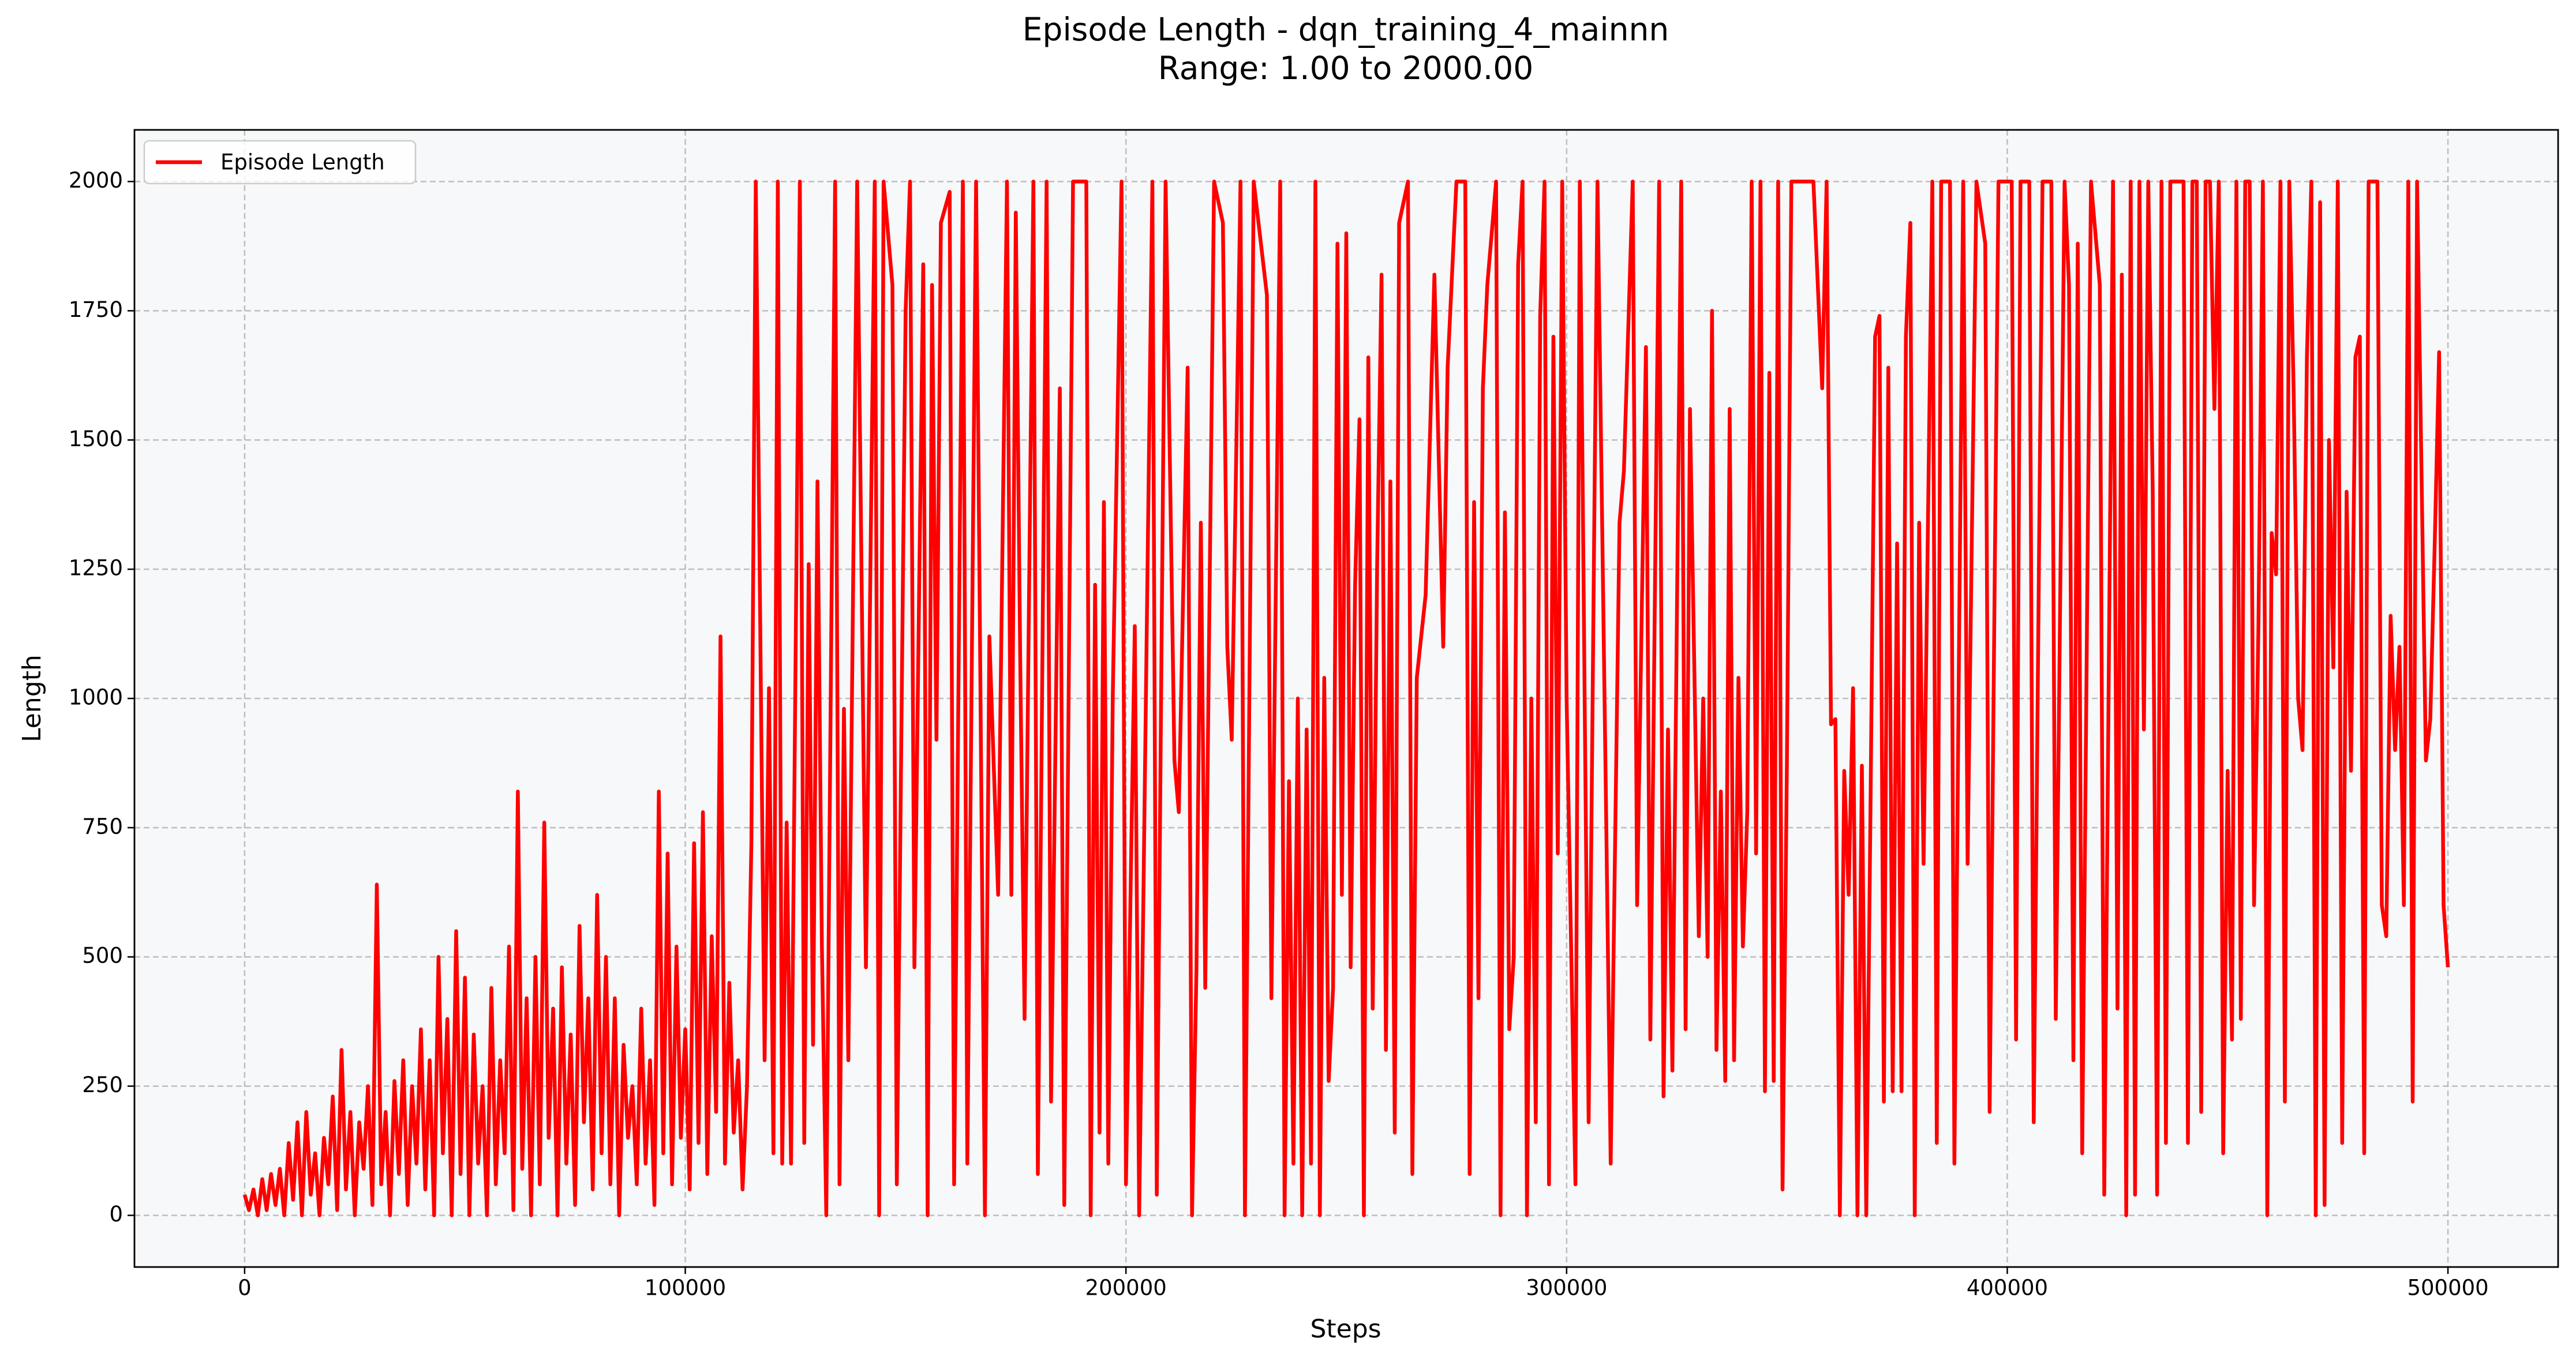 Image resolution: width=2576 pixels, height=1364 pixels. Describe the element at coordinates (102, 1084) in the screenshot. I see `y-tick-label: 250` at that location.